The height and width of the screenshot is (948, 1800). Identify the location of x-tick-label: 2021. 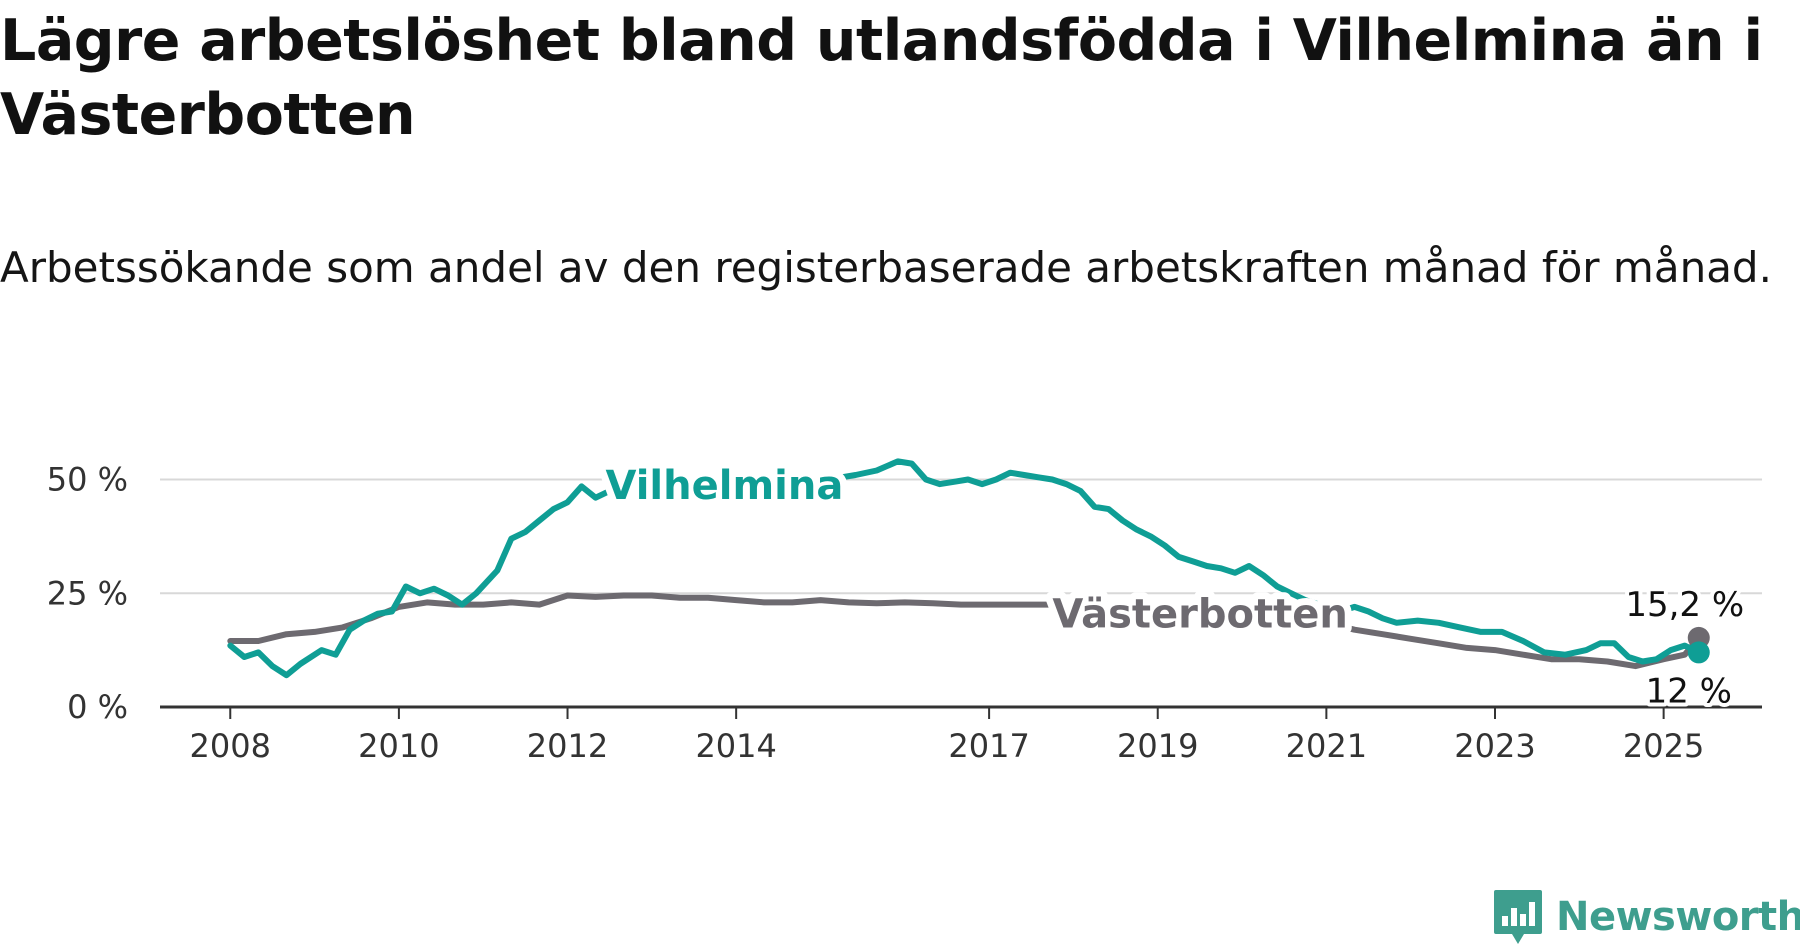
(1326, 746).